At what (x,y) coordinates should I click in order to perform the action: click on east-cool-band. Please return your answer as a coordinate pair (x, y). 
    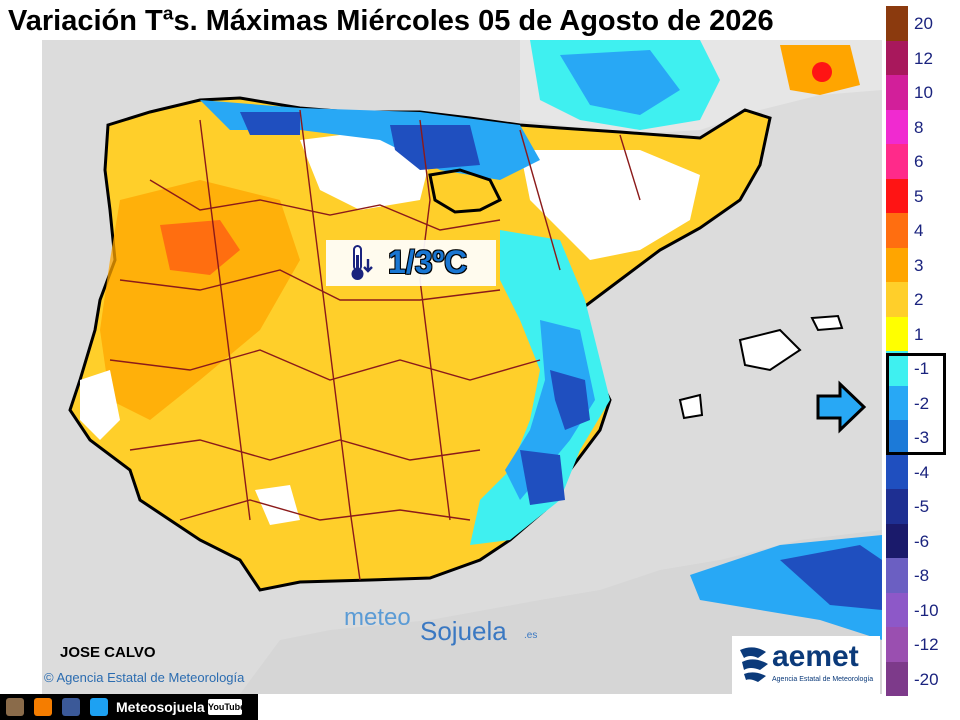
    Looking at the image, I should click on (540, 387).